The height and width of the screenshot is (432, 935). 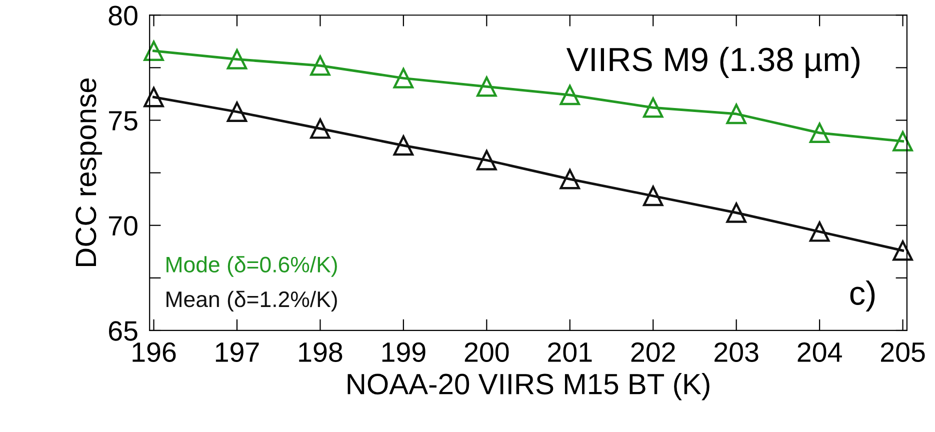 What do you see at coordinates (404, 352) in the screenshot?
I see `x-tick-label: 199` at bounding box center [404, 352].